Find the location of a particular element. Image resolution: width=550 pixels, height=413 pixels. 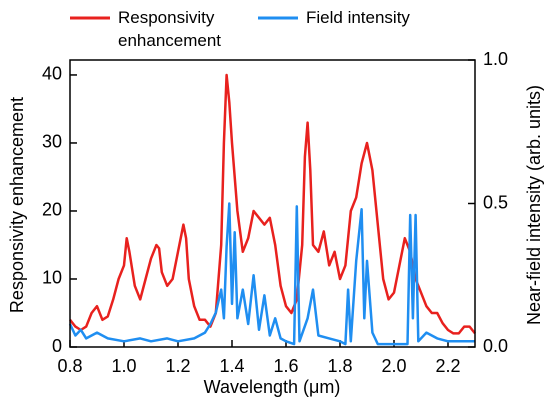

x-tick-label: 1.4 is located at coordinates (231, 366).